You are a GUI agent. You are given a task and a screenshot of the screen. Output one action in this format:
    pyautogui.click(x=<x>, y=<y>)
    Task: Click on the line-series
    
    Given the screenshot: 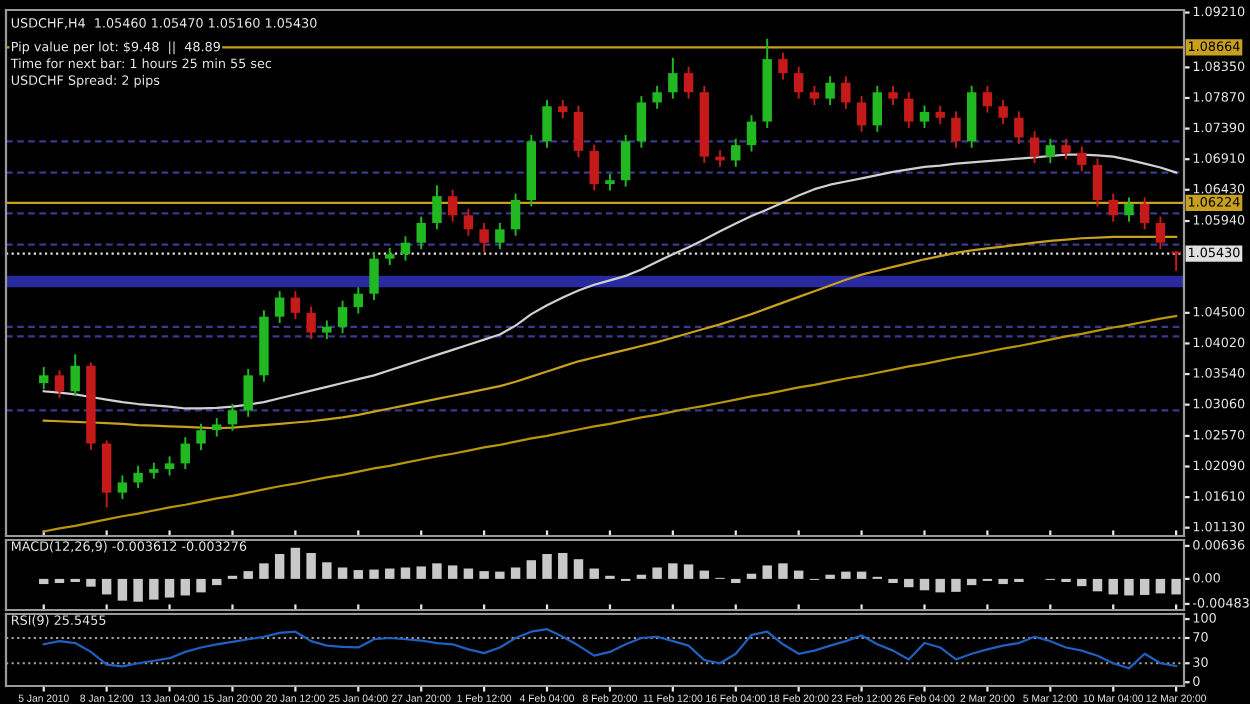 What is the action you would take?
    pyautogui.click(x=610, y=649)
    